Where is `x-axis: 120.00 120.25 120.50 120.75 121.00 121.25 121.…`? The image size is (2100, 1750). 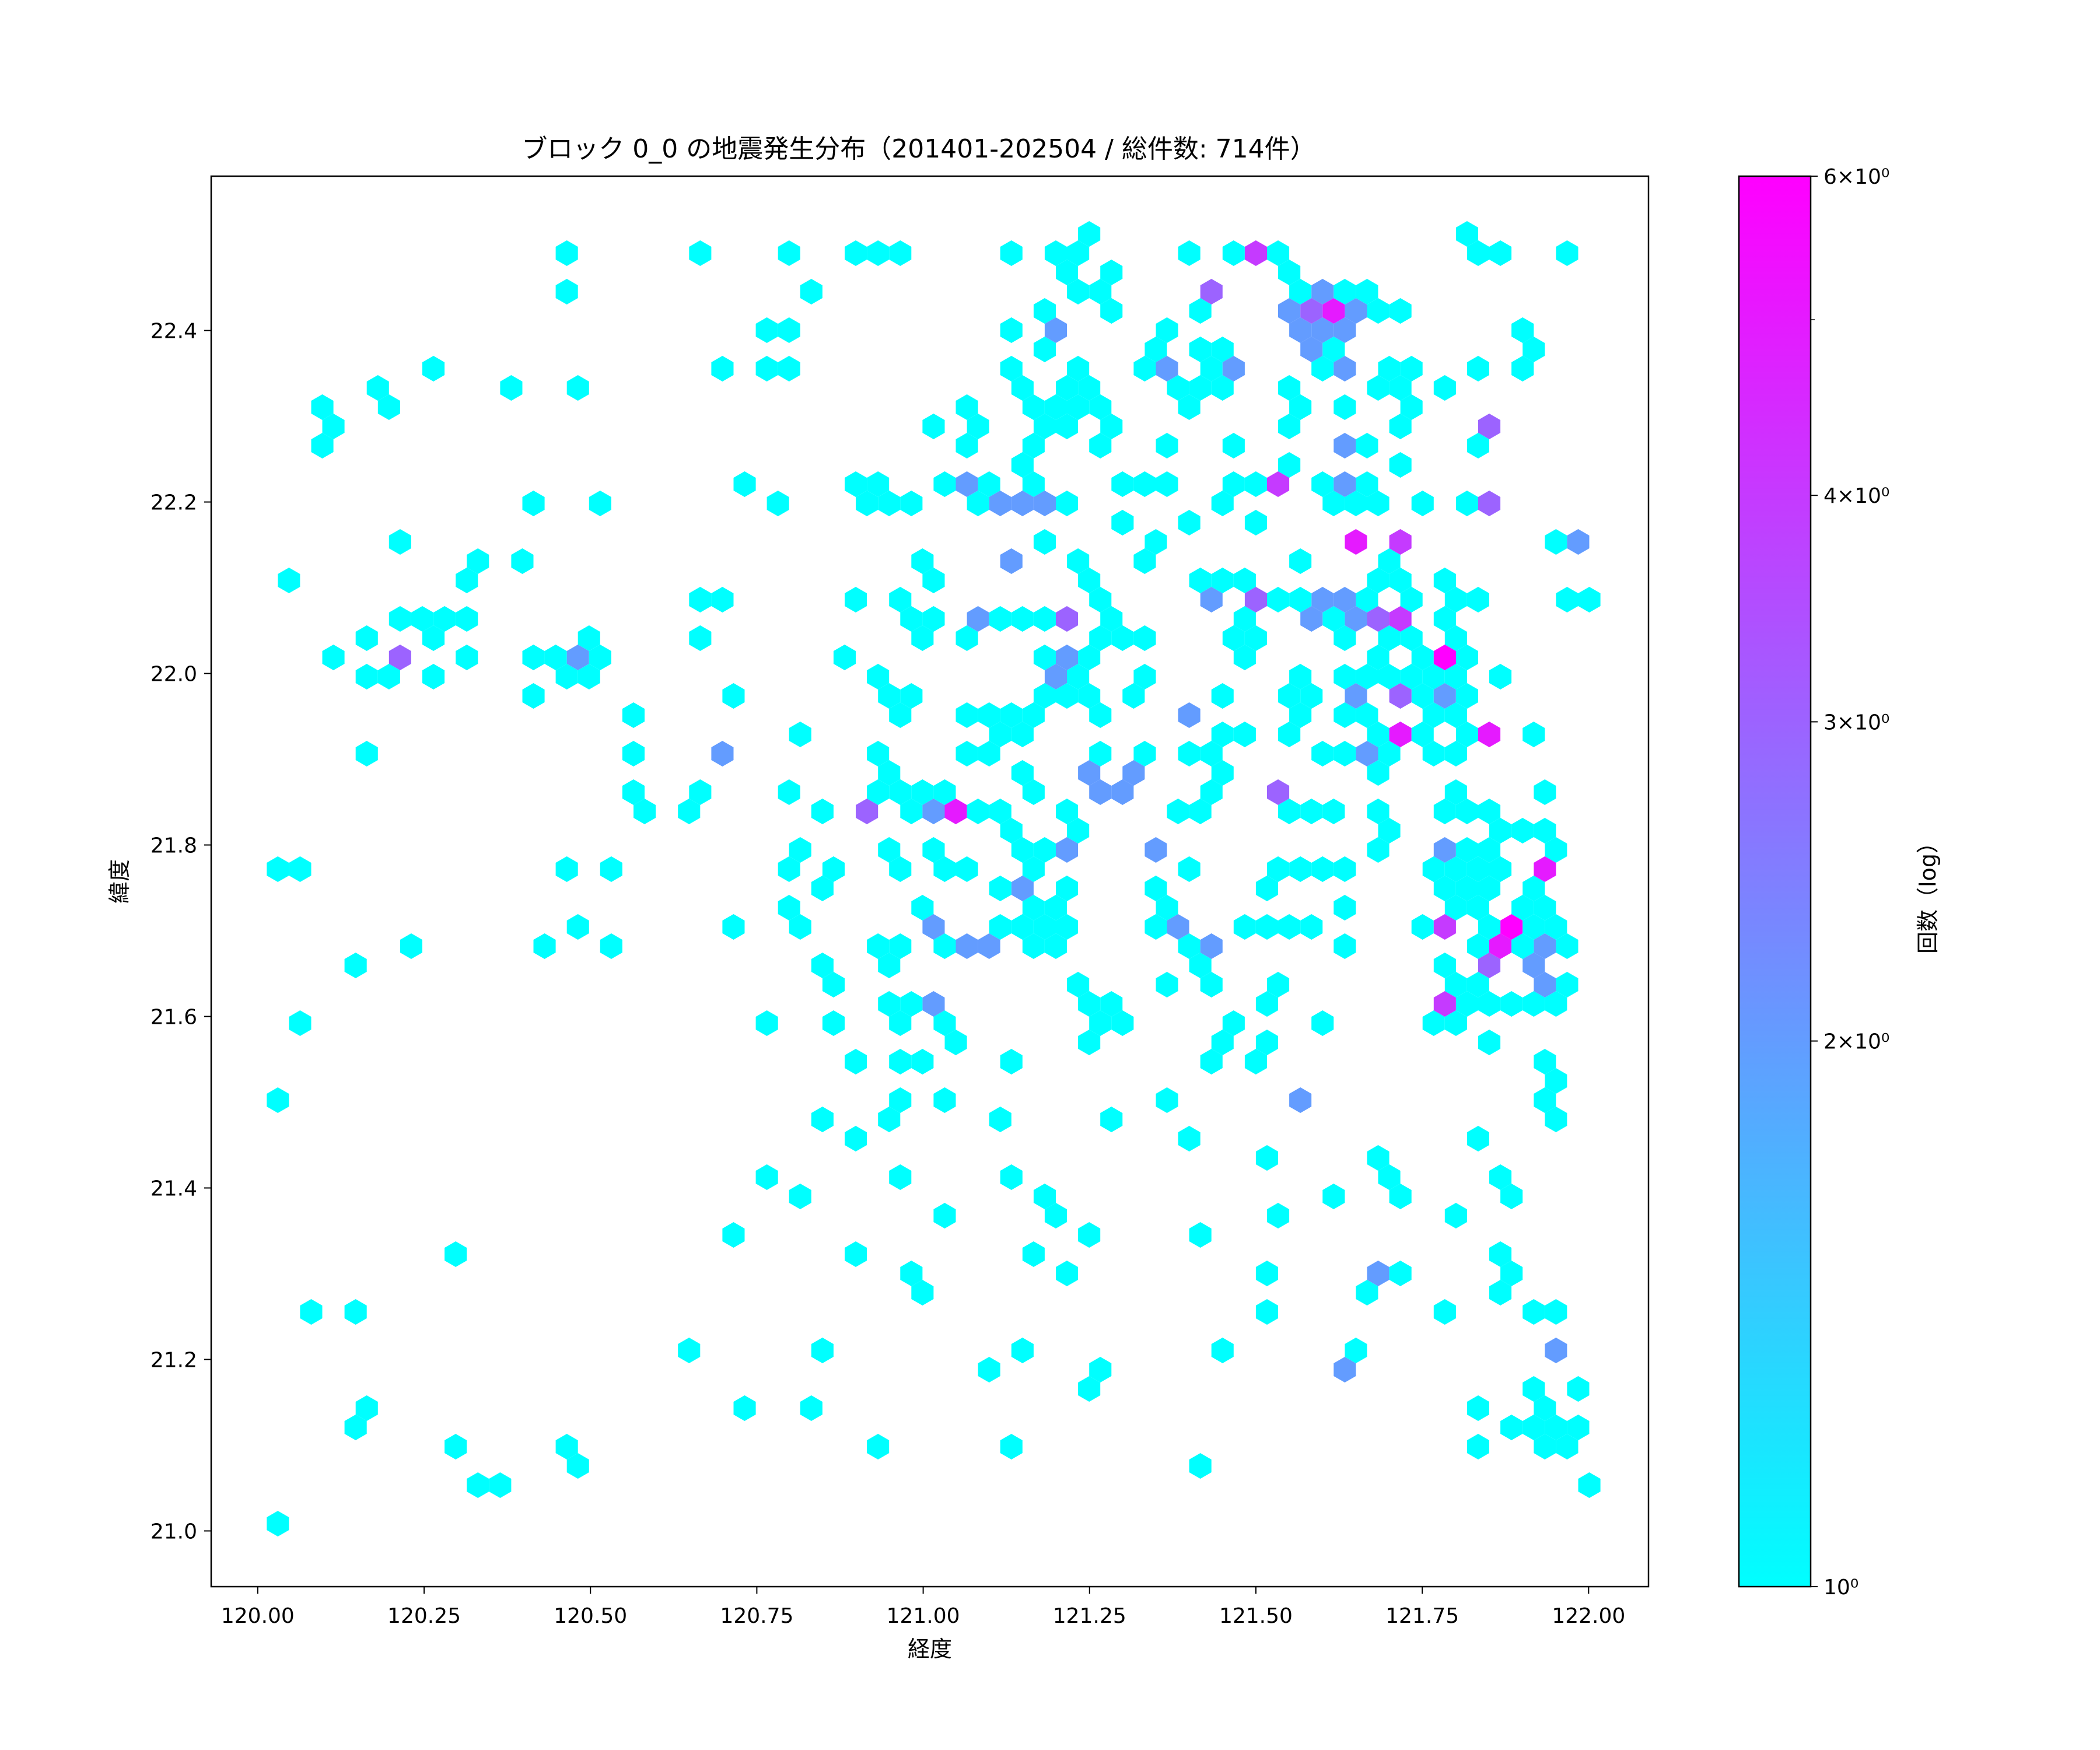
x-axis: 120.00 120.25 120.50 120.75 121.00 121.25 121.… is located at coordinates (923, 1608).